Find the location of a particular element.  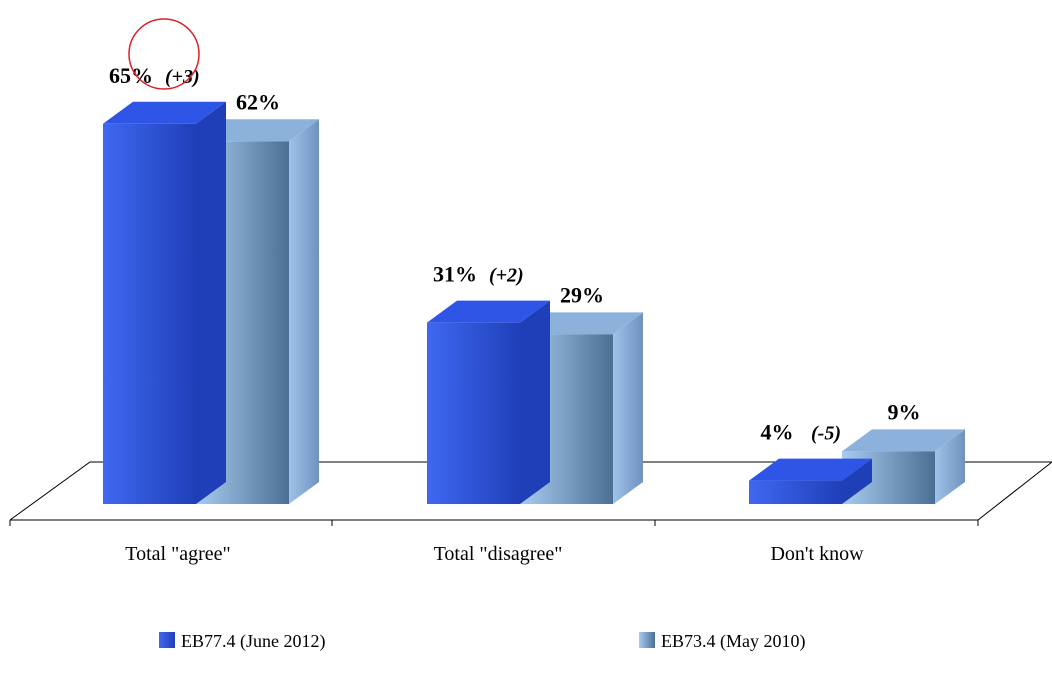

value-label-series1: 29% is located at coordinates (582, 294).